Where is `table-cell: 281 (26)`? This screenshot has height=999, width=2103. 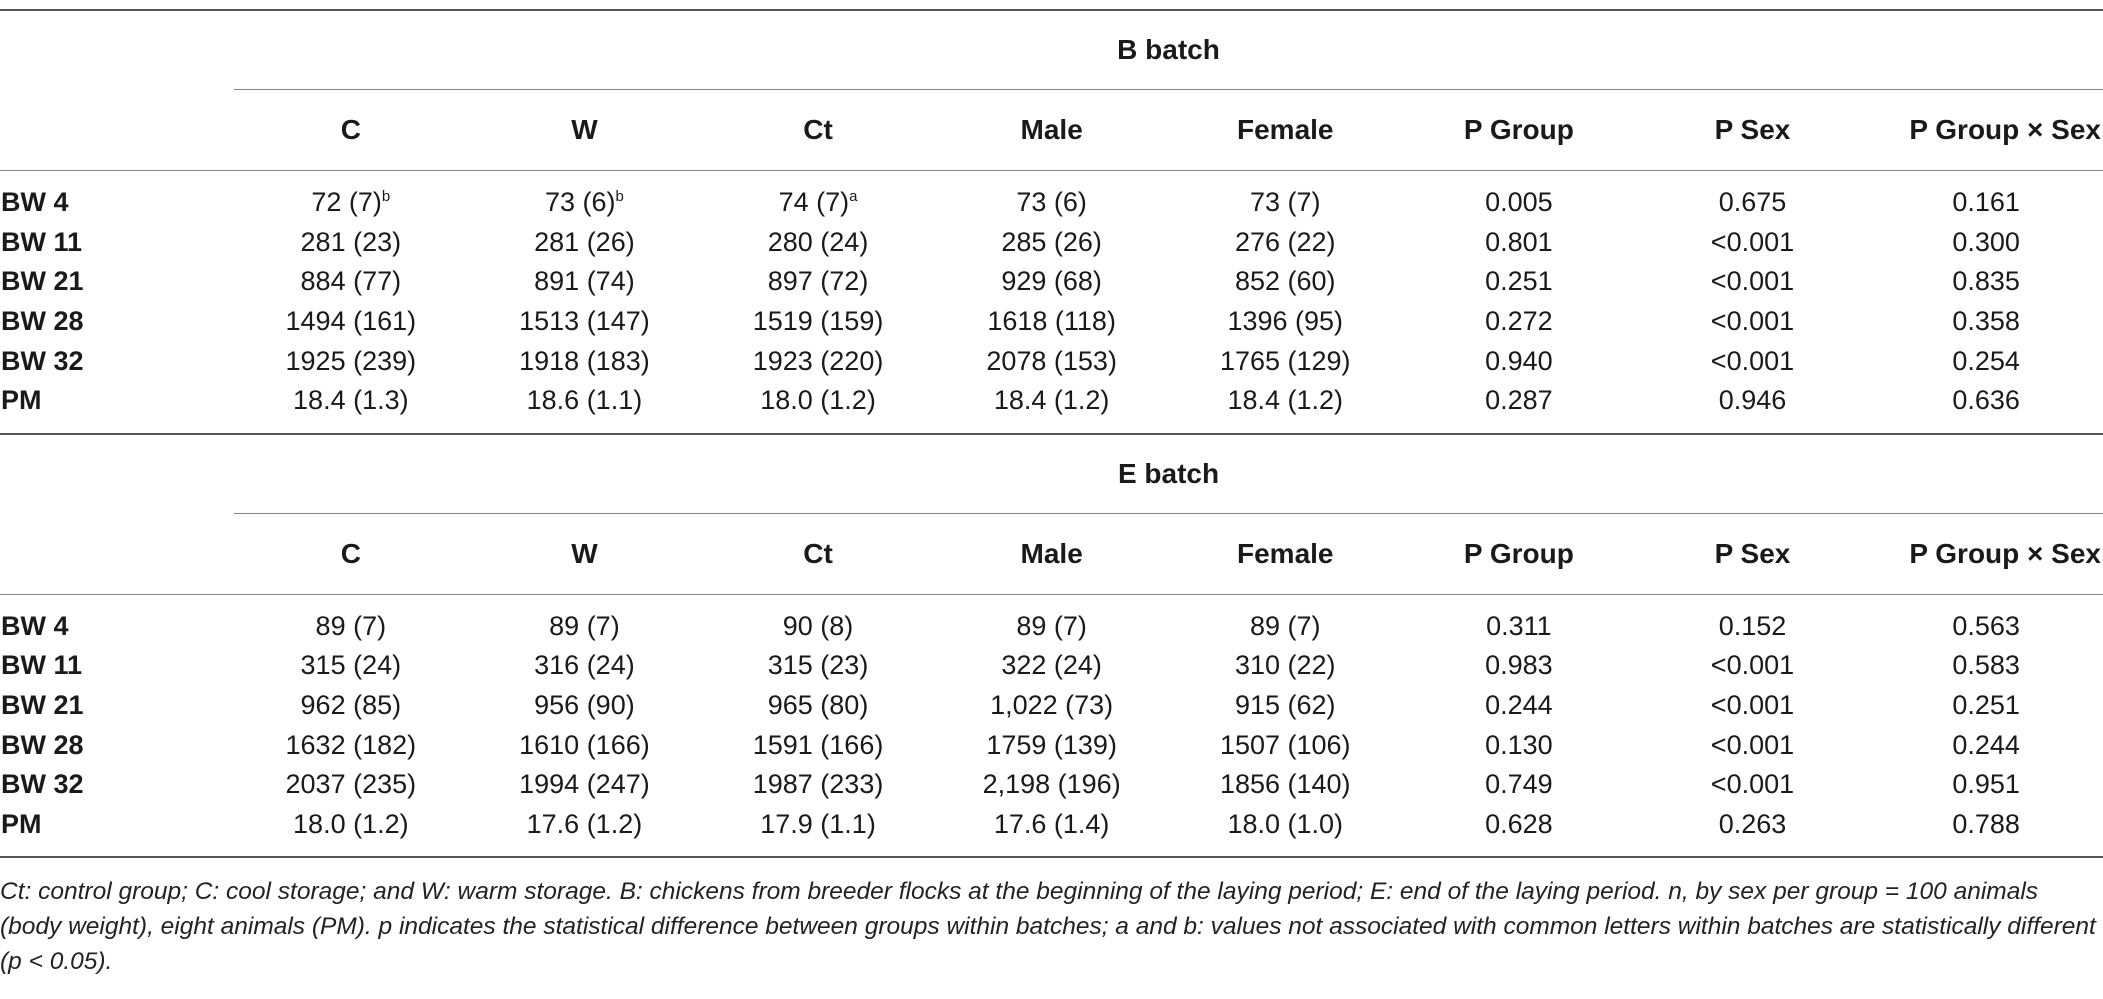
table-cell: 281 (26) is located at coordinates (585, 243).